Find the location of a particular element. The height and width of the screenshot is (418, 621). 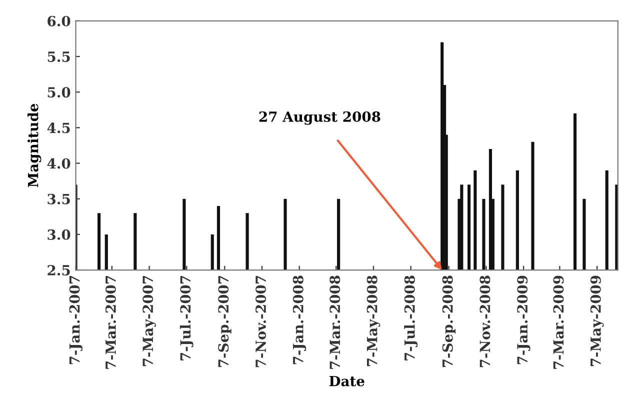

x-tick-label: 7-Jul.-2007 is located at coordinates (187, 318).